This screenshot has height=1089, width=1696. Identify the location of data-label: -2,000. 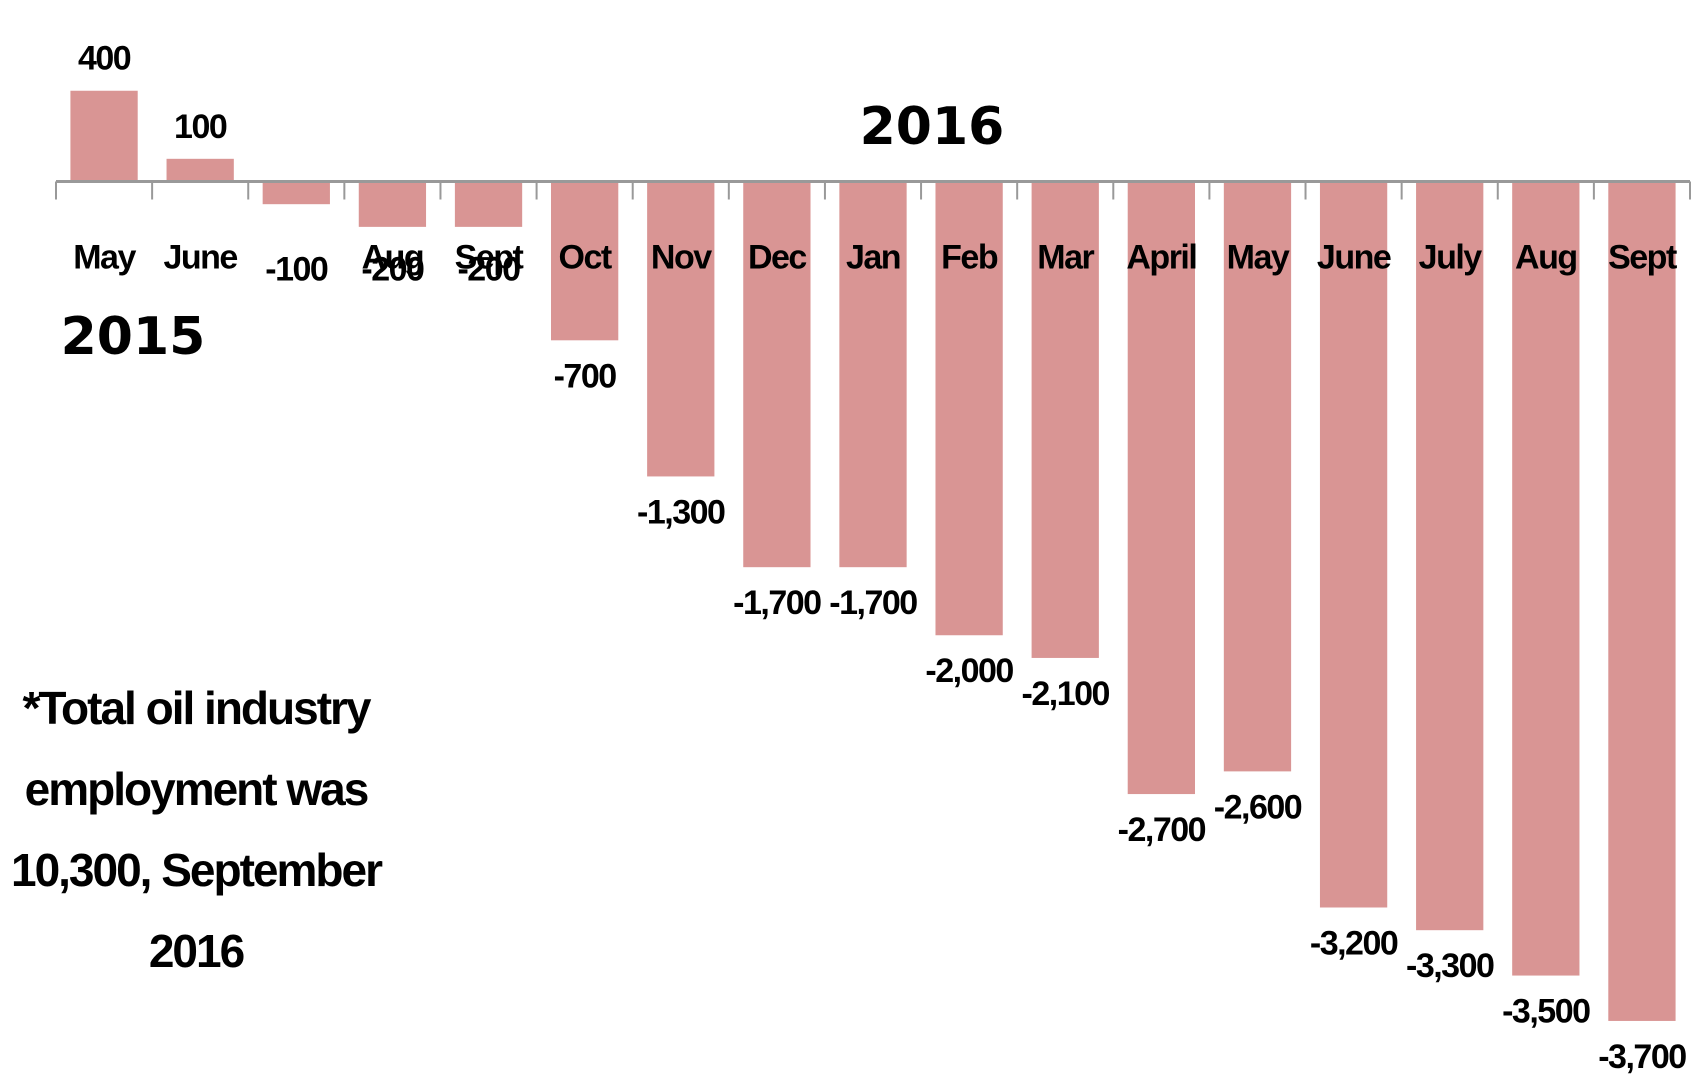
(969, 671).